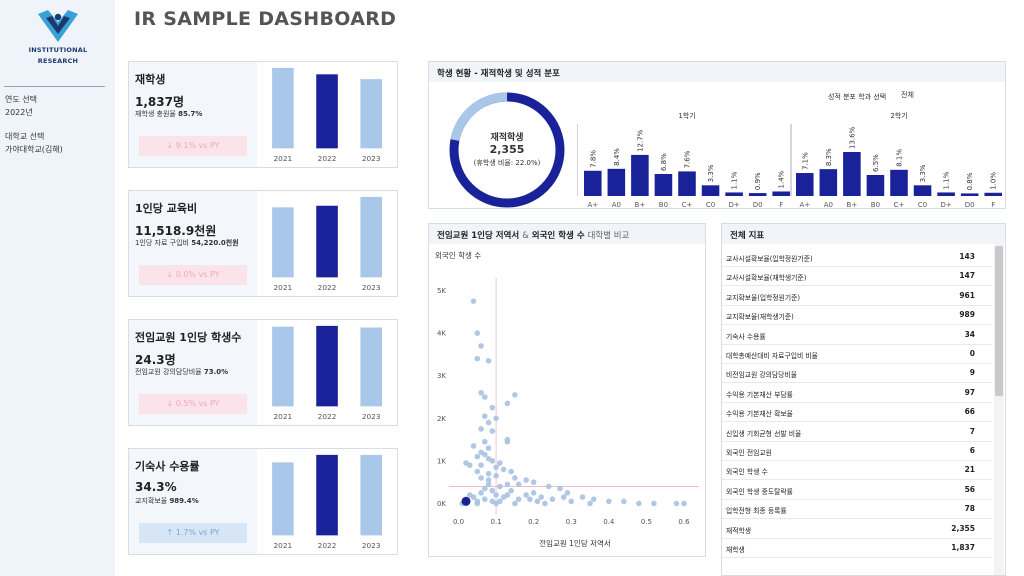  I want to click on table-row: 수익용 기본재산 부담률 97, so click(857, 393).